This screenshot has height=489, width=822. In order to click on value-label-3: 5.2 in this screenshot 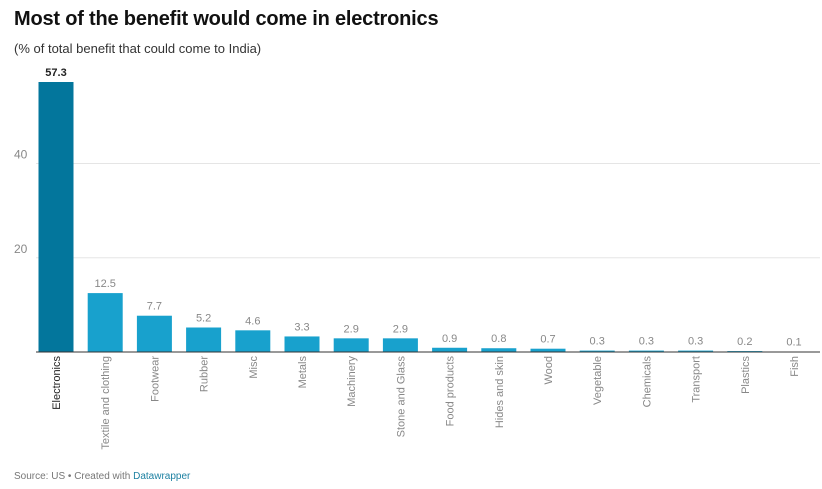, I will do `click(203, 318)`.